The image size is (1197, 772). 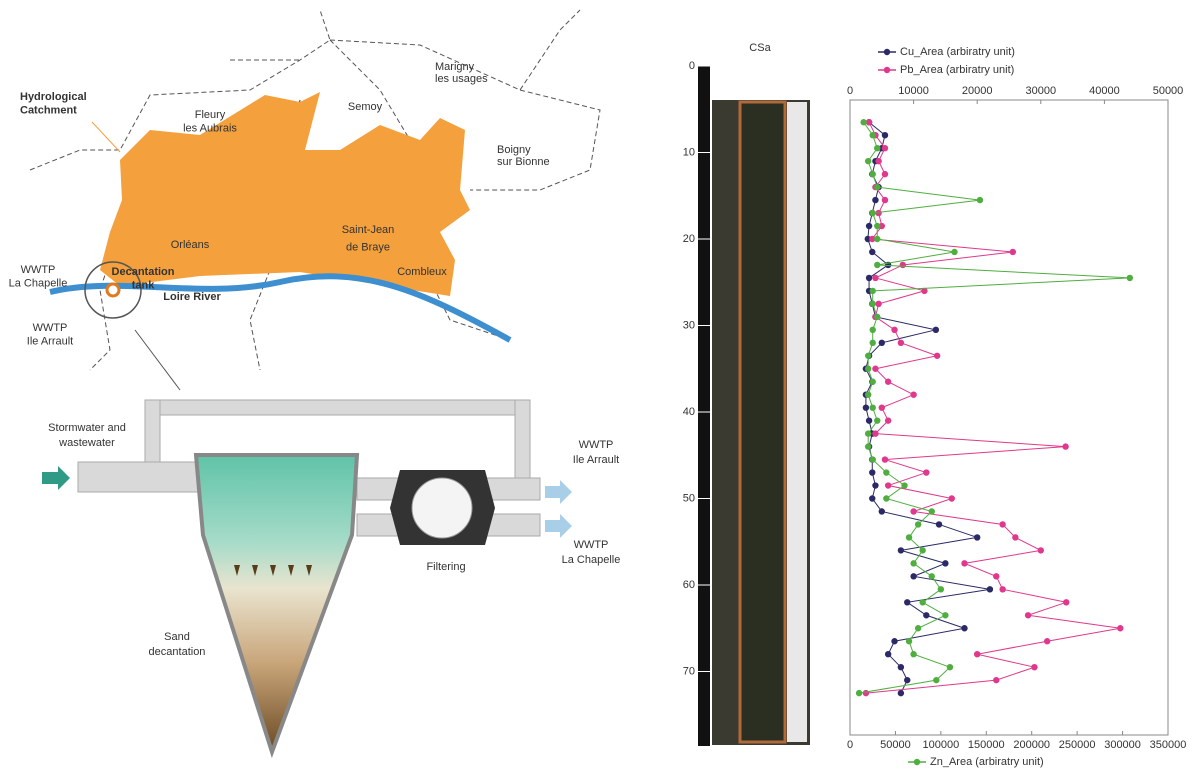 I want to click on x2-tick-label: 300000, so click(x=1122, y=745).